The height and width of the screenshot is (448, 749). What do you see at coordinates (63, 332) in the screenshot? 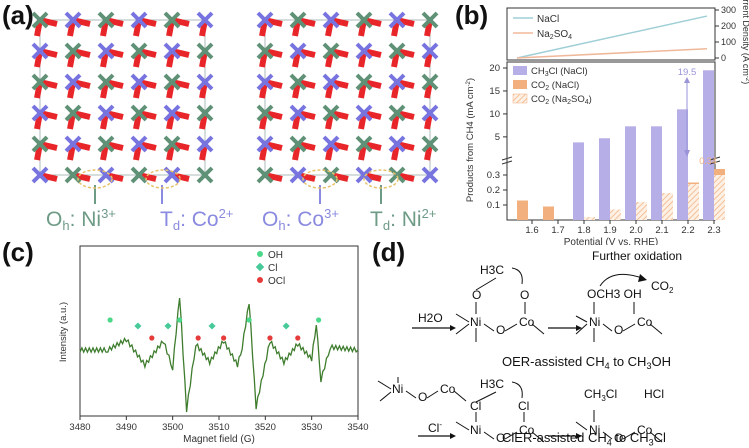
I see `epr-ylabel: Intensity (a.u.)` at bounding box center [63, 332].